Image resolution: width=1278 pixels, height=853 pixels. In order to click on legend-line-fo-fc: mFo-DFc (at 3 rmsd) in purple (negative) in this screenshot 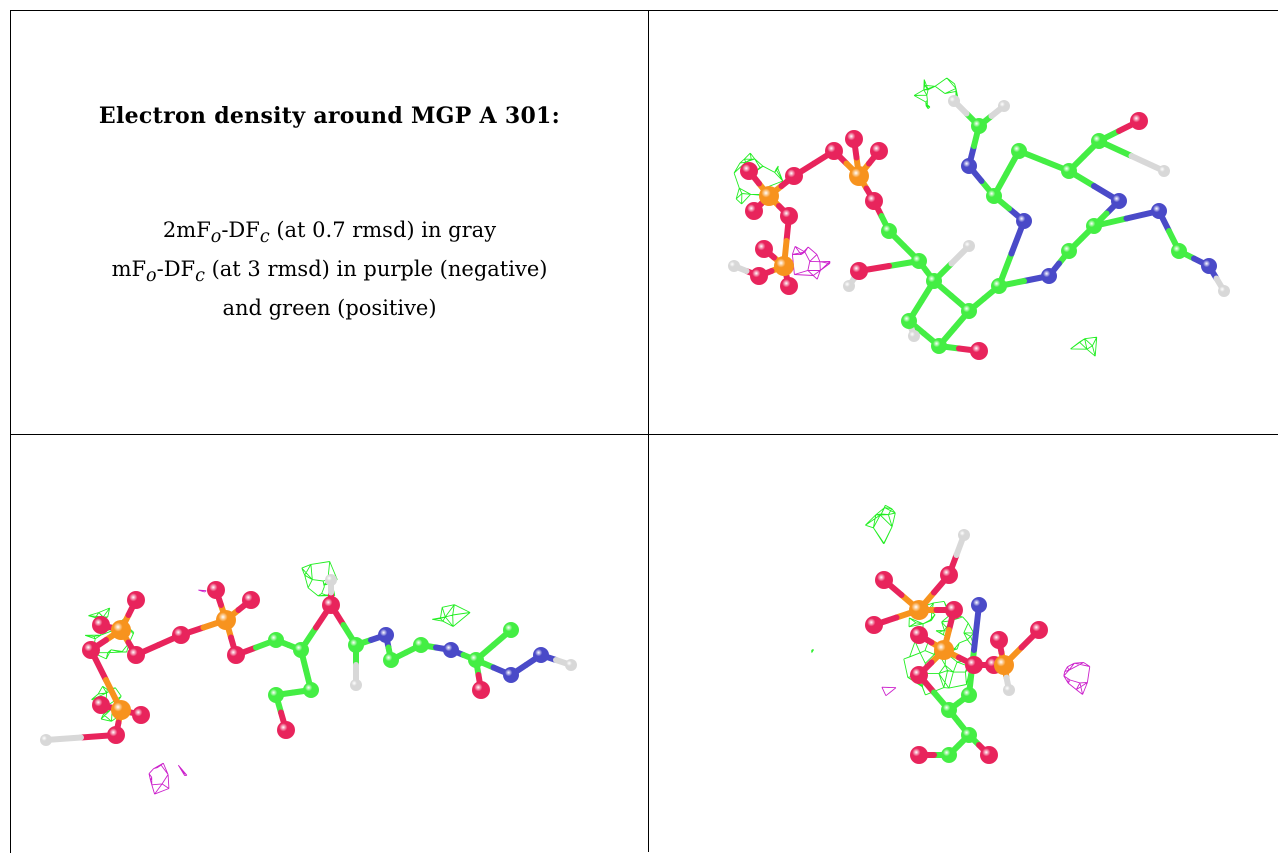, I will do `click(329, 272)`.